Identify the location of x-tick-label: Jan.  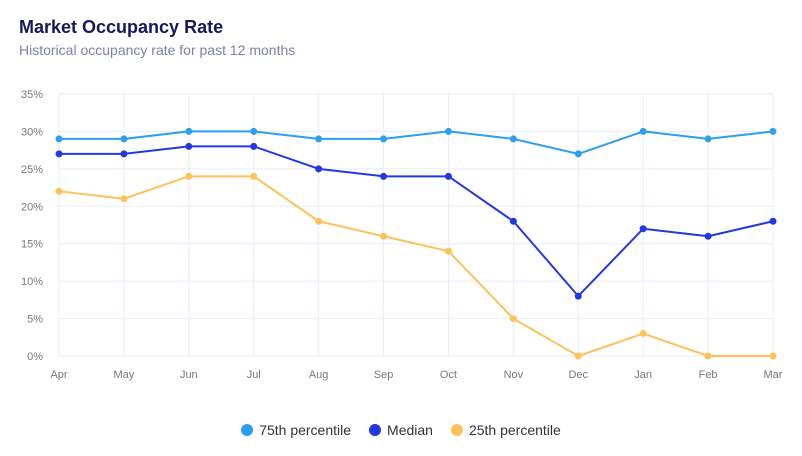
(643, 375).